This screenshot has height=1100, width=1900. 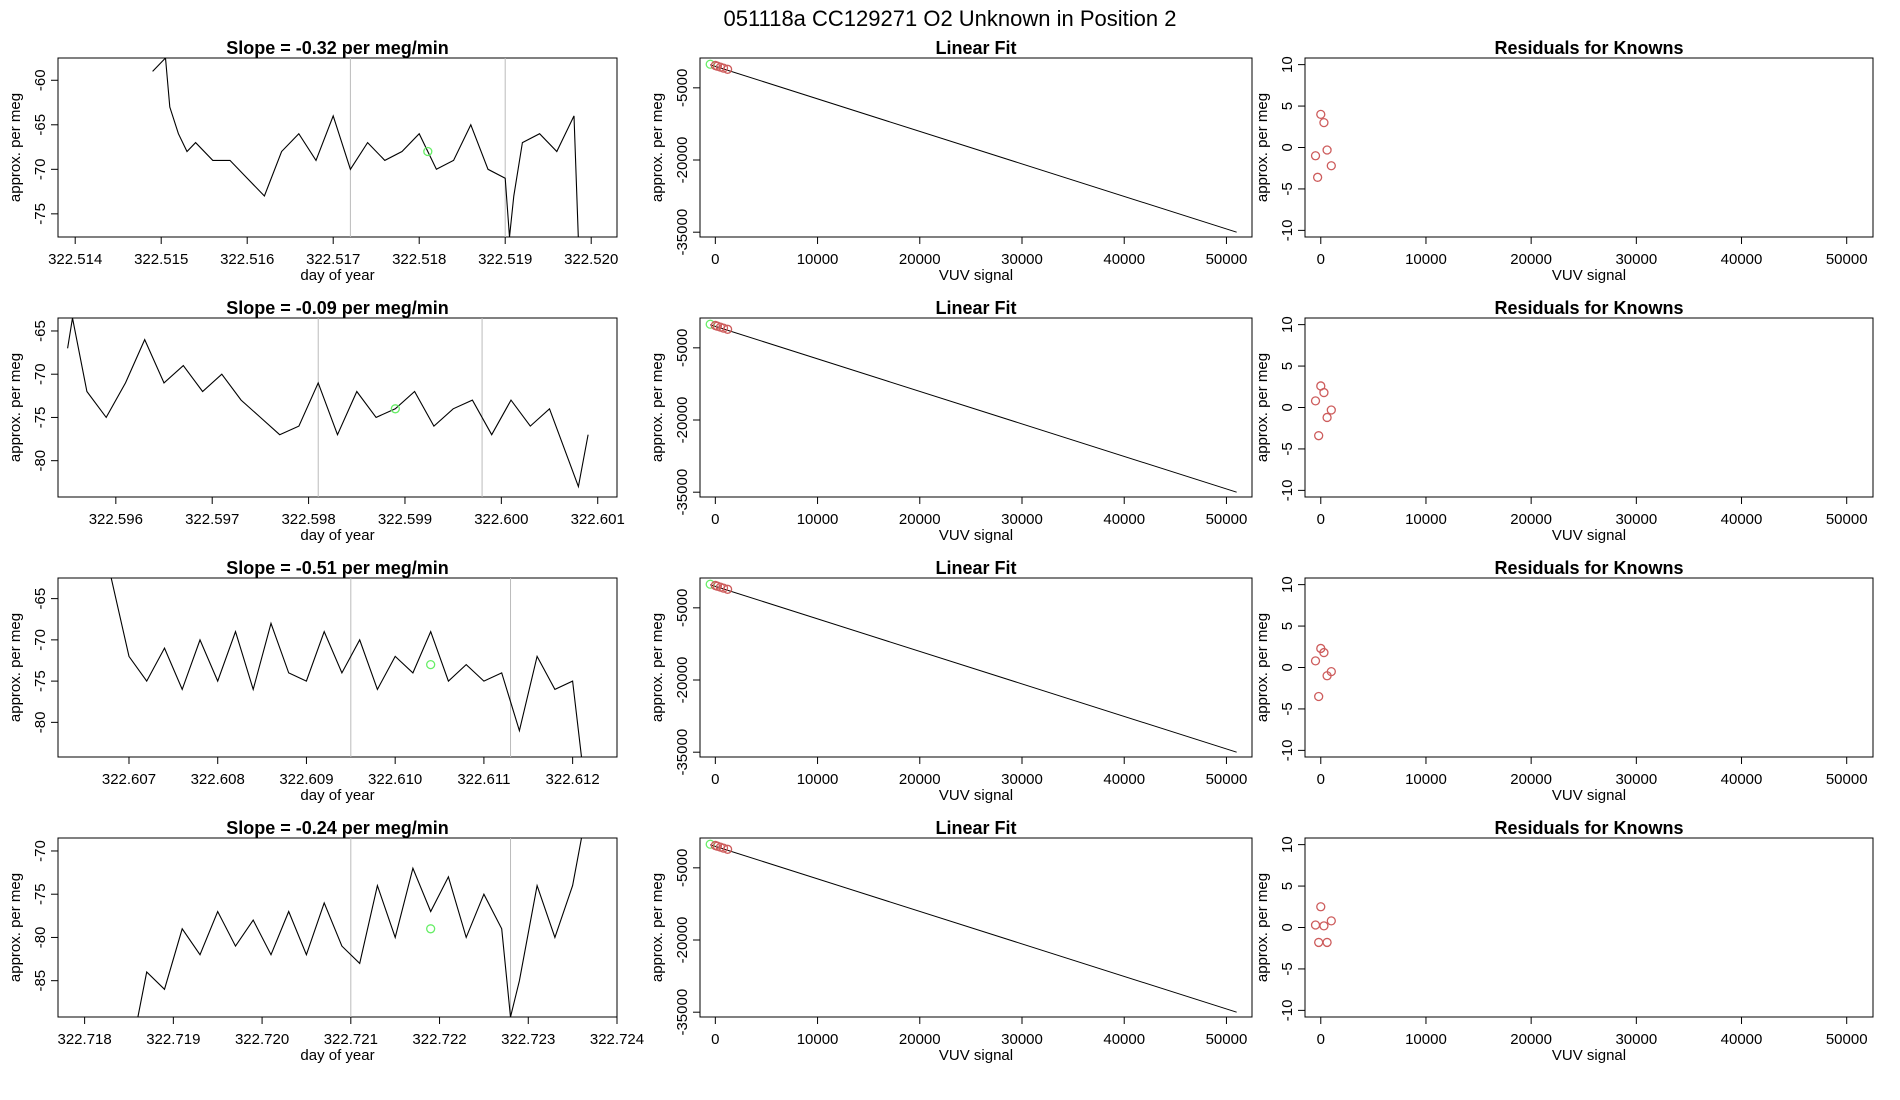 What do you see at coordinates (308, 519) in the screenshot?
I see `x-tick-label: 322.598` at bounding box center [308, 519].